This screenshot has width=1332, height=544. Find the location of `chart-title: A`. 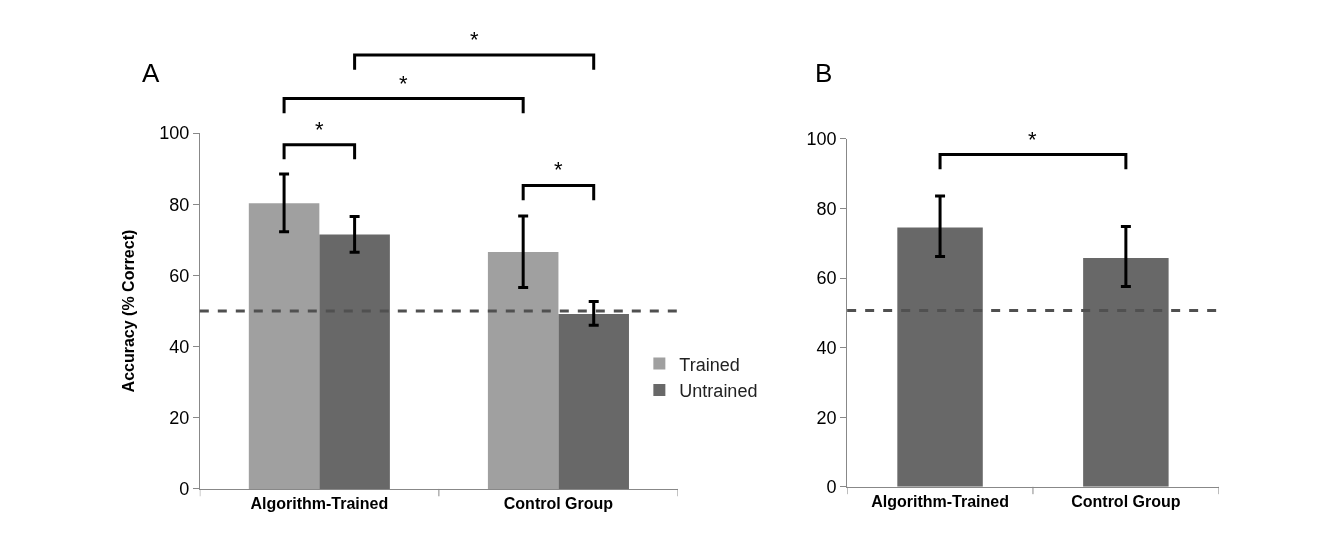

chart-title: A is located at coordinates (151, 73).